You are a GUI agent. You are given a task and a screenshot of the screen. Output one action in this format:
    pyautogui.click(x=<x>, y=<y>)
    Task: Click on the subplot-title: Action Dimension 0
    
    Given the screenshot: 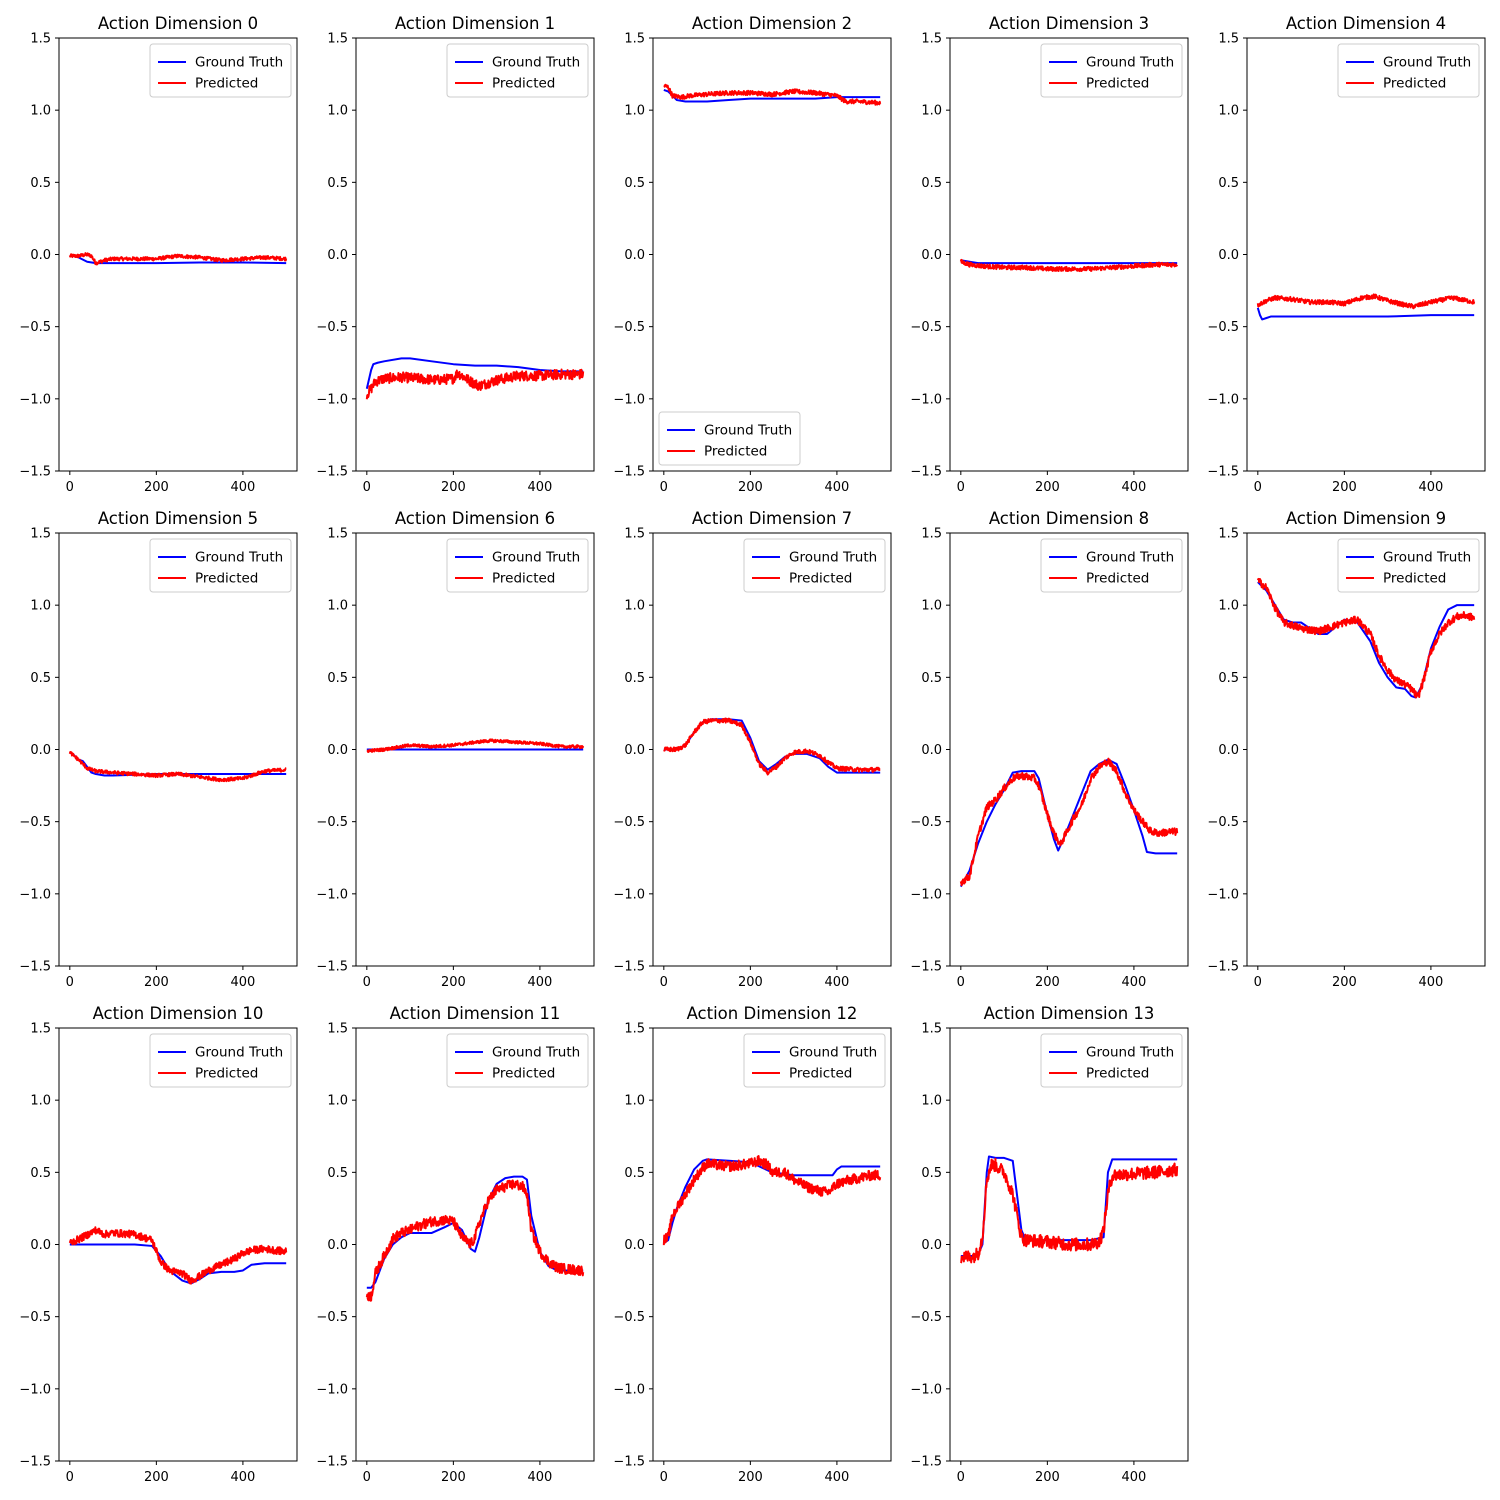 What is the action you would take?
    pyautogui.click(x=178, y=23)
    